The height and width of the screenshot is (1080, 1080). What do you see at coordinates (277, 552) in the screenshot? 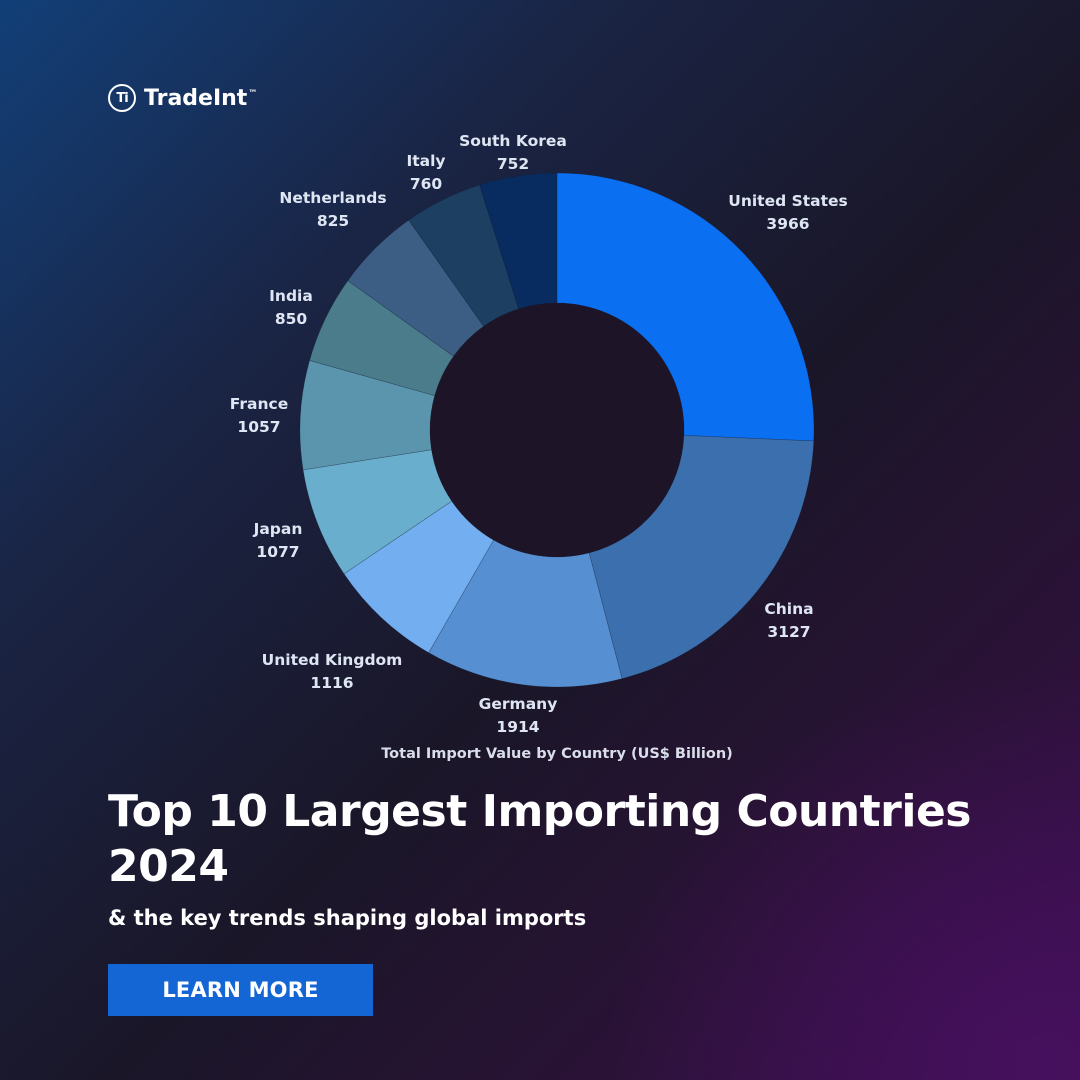
I see `slice-value-japan: 1077` at bounding box center [277, 552].